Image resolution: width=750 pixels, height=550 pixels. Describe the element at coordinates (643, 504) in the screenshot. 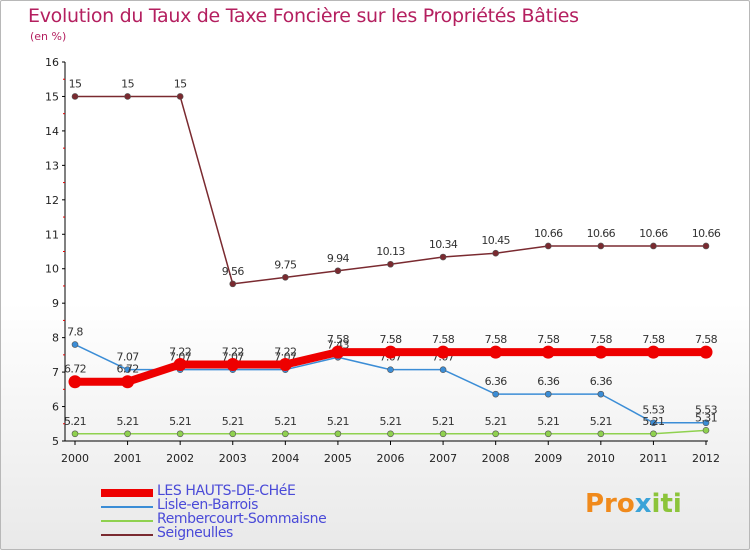

I see `logo-part: x` at that location.